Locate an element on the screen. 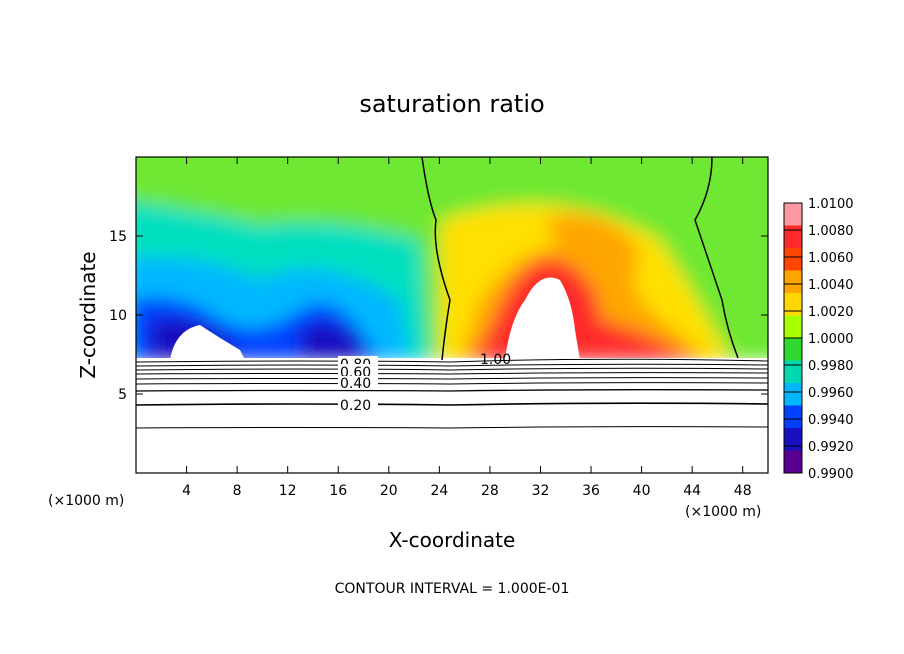 Image resolution: width=904 pixels, height=654 pixels. x-tick-label: 12 is located at coordinates (288, 491).